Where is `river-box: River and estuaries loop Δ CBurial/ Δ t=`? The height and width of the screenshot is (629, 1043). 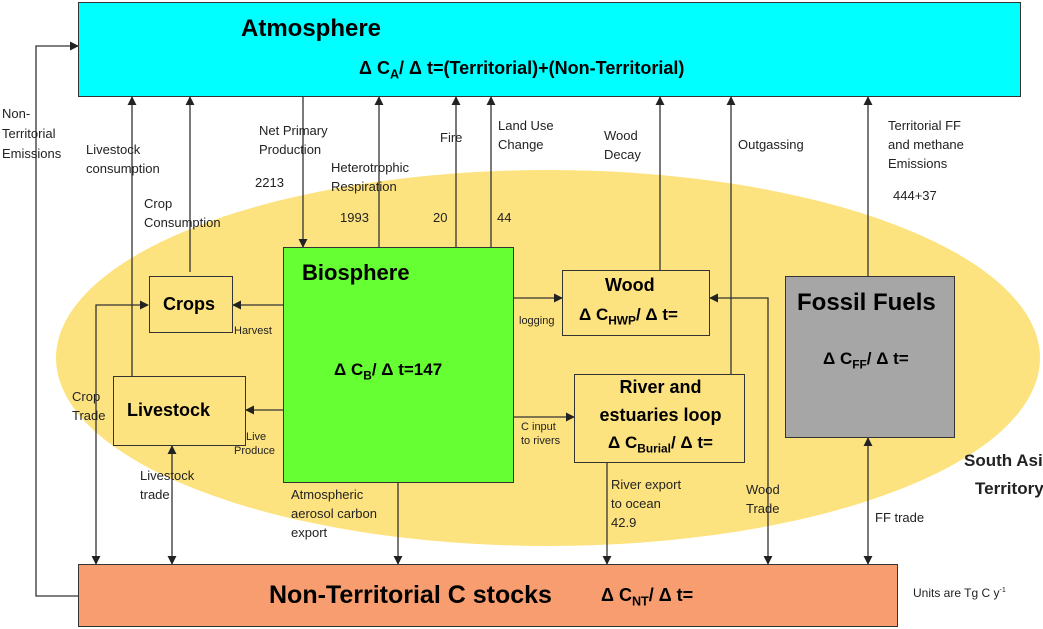
river-box: River and estuaries loop Δ CBurial/ Δ t= is located at coordinates (659, 418).